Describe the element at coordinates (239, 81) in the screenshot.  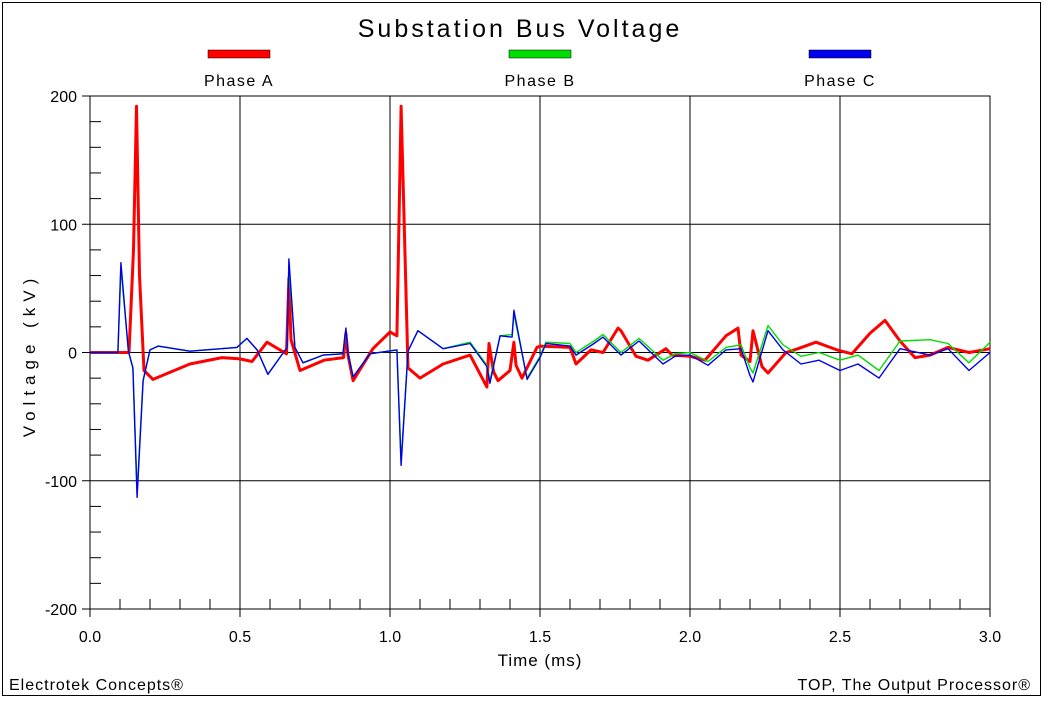
I see `legend-label: Phase A` at that location.